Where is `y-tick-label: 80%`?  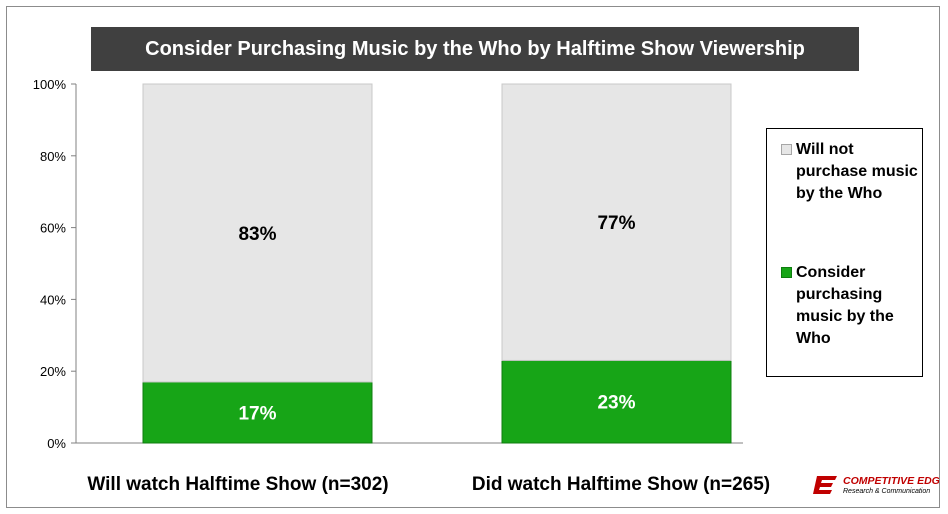
y-tick-label: 80% is located at coordinates (53, 156).